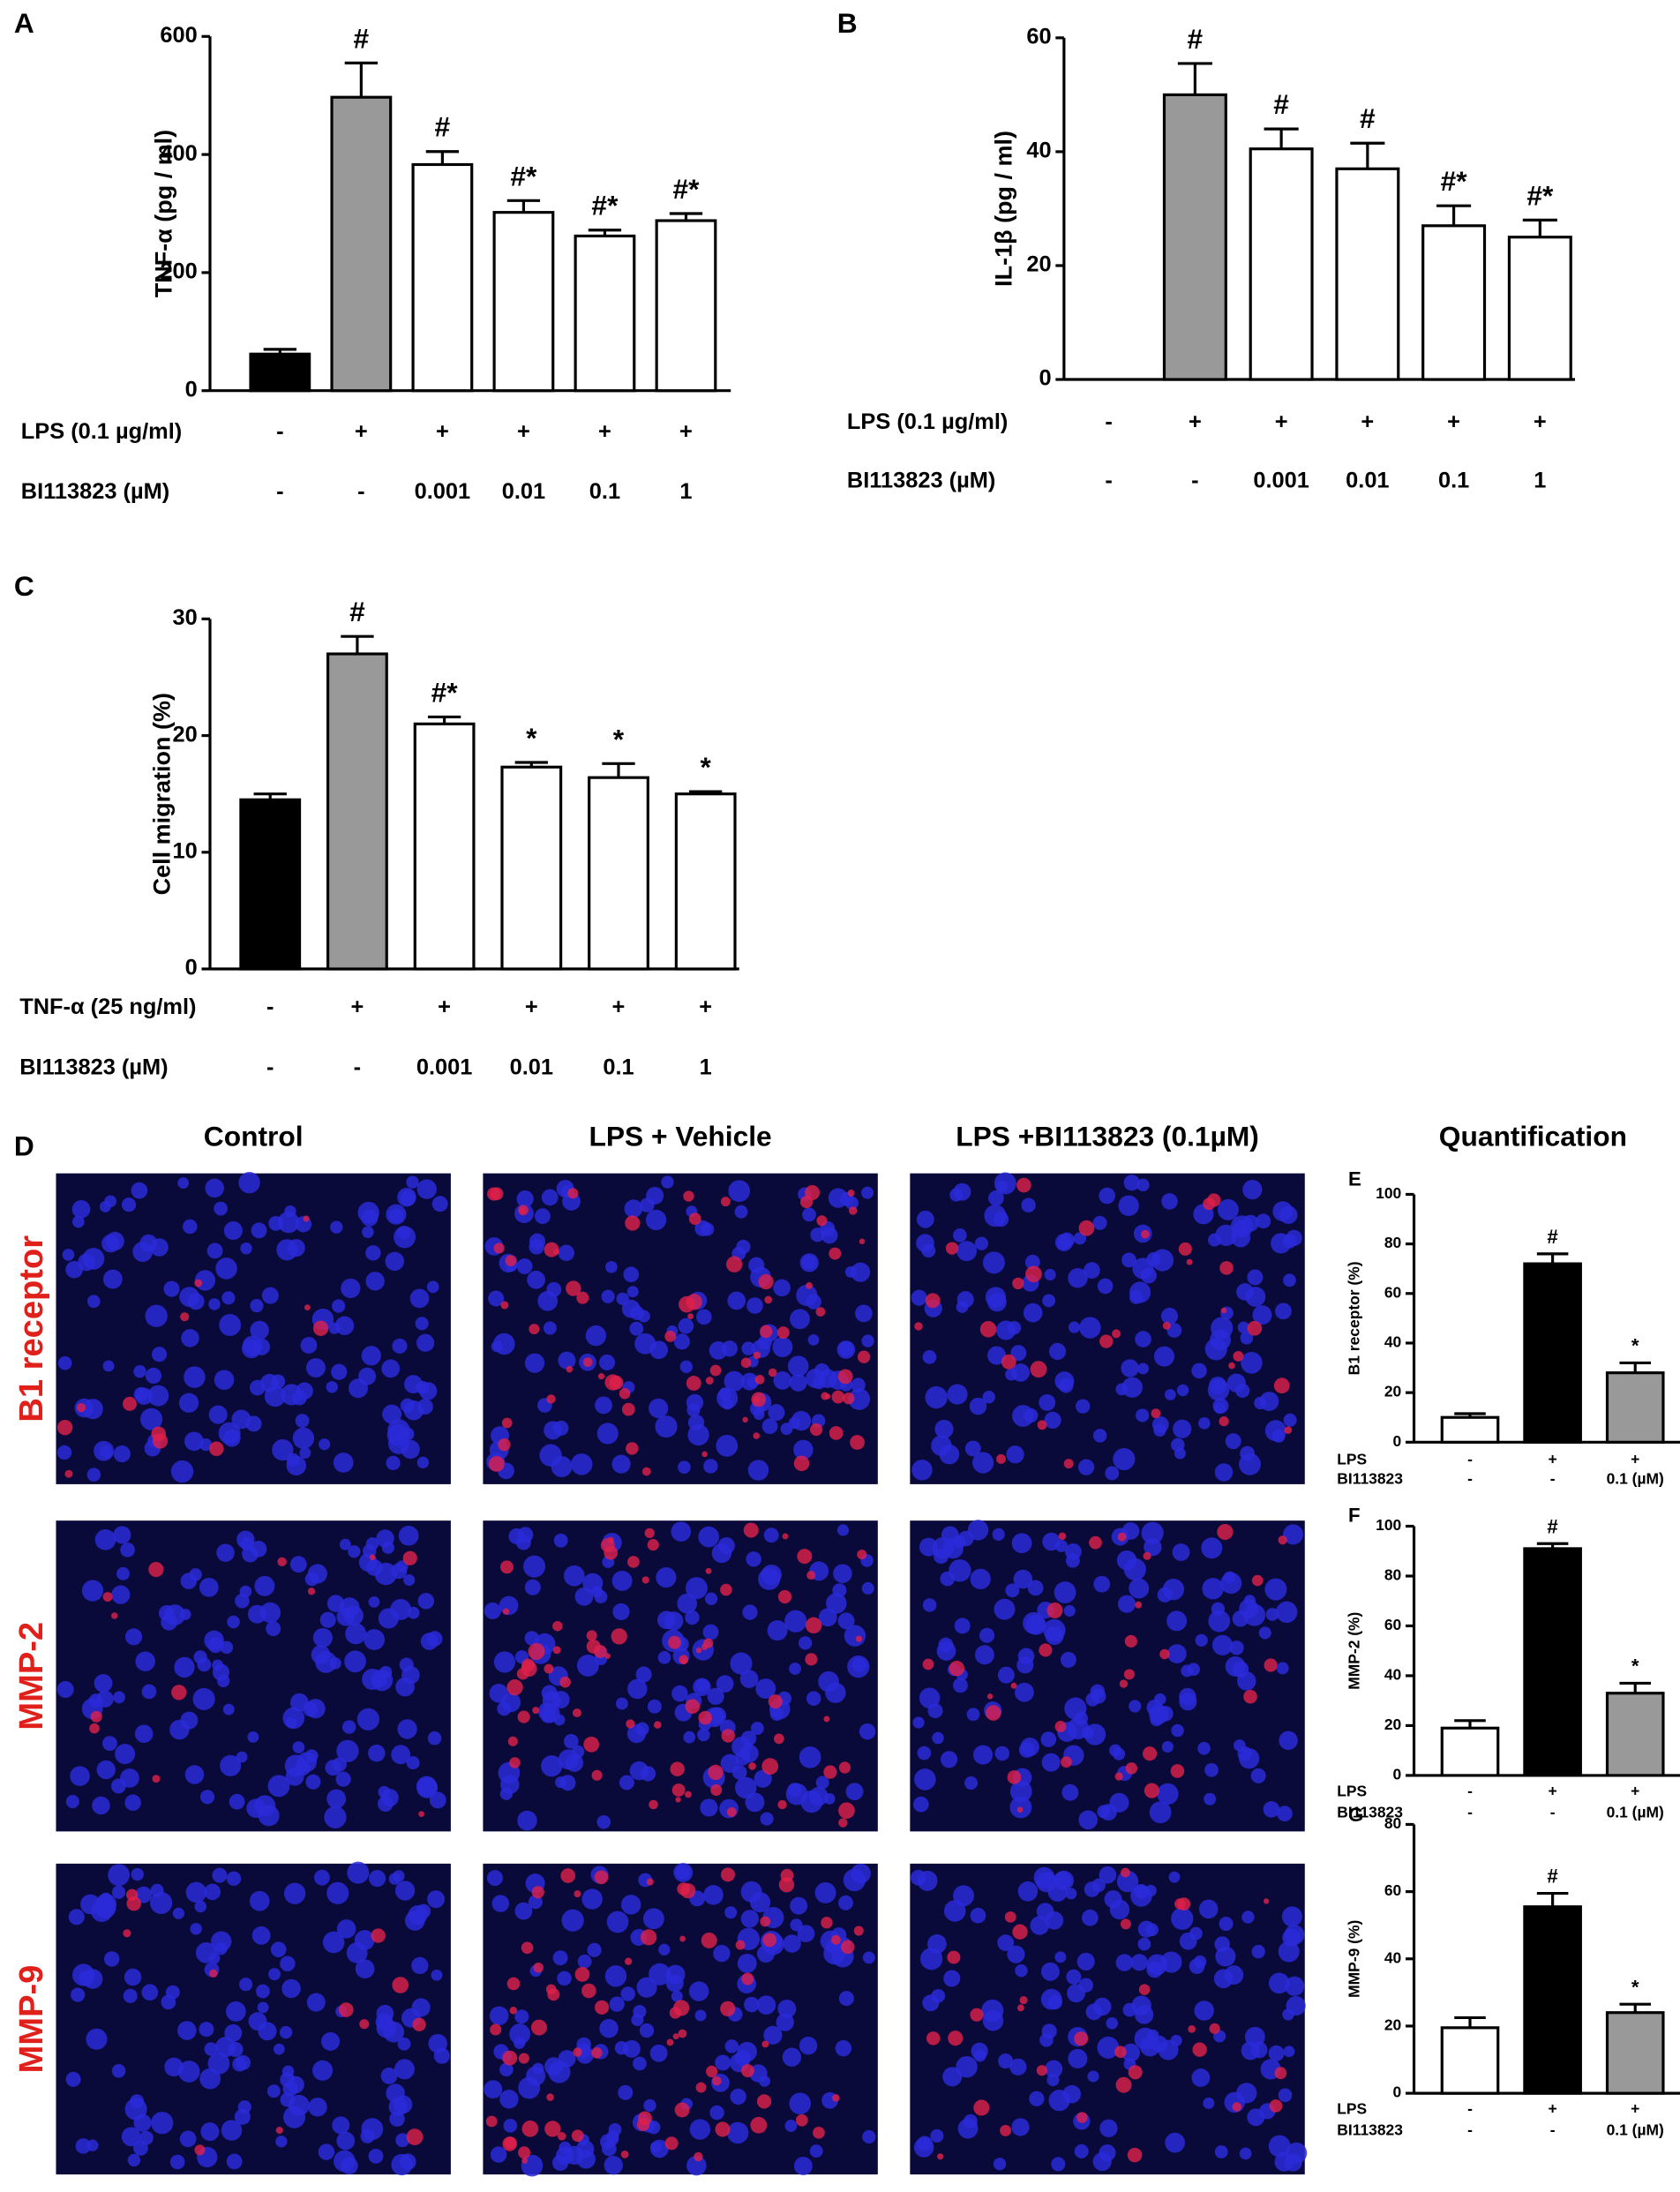  What do you see at coordinates (1453, 481) in the screenshot?
I see `condition-value: 0.1` at bounding box center [1453, 481].